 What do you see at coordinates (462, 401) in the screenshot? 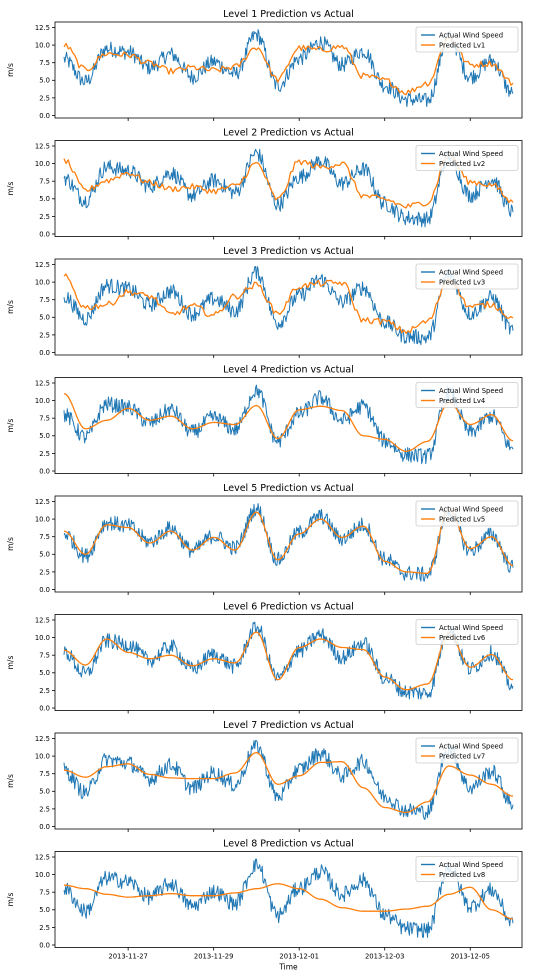
I see `legend-label: Predicted Lv4` at bounding box center [462, 401].